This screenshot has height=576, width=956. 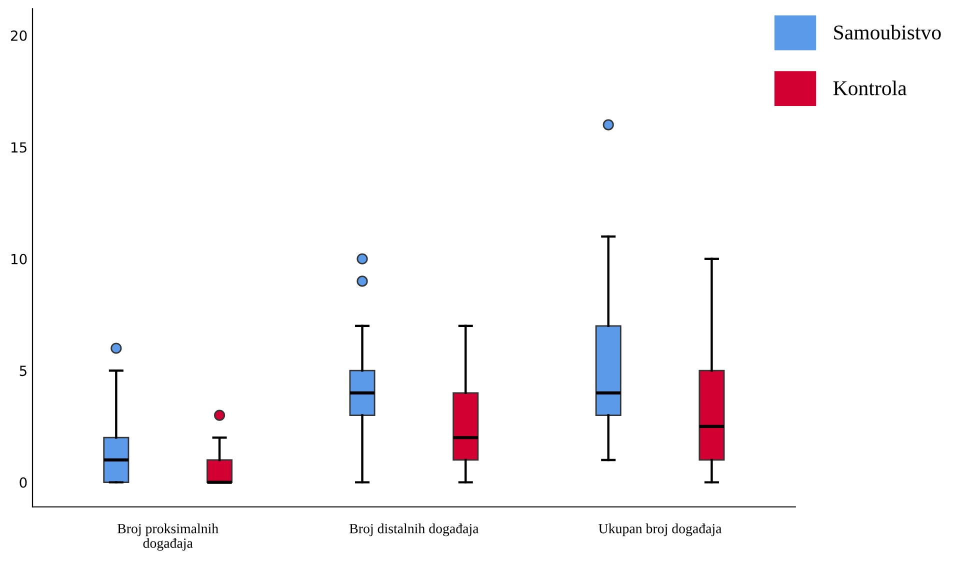 What do you see at coordinates (660, 530) in the screenshot?
I see `x-tick-label: Ukupan broj događaja` at bounding box center [660, 530].